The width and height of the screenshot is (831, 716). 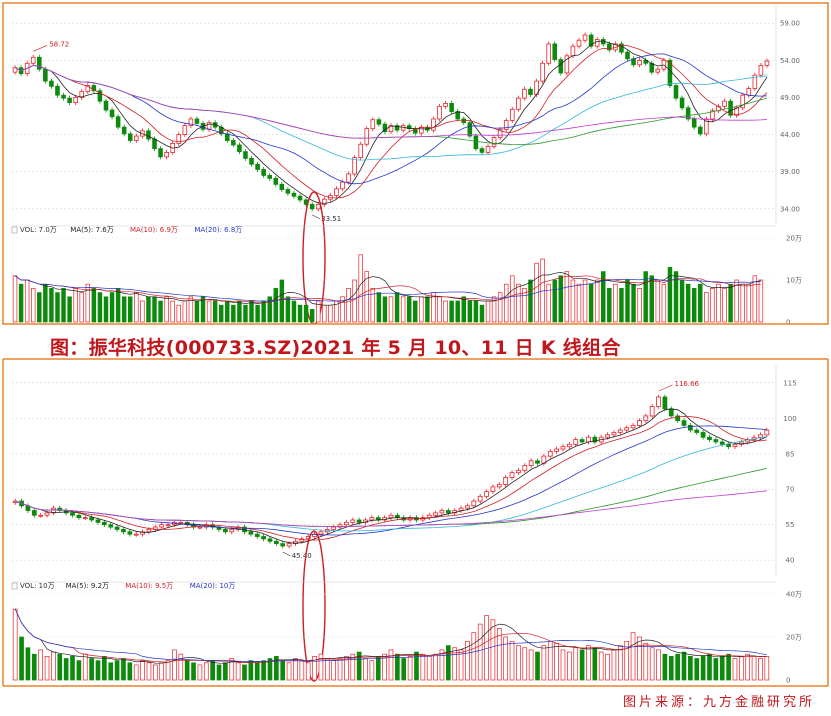 What do you see at coordinates (218, 230) in the screenshot?
I see `volume-legend-label: MA(20): 6.8万` at bounding box center [218, 230].